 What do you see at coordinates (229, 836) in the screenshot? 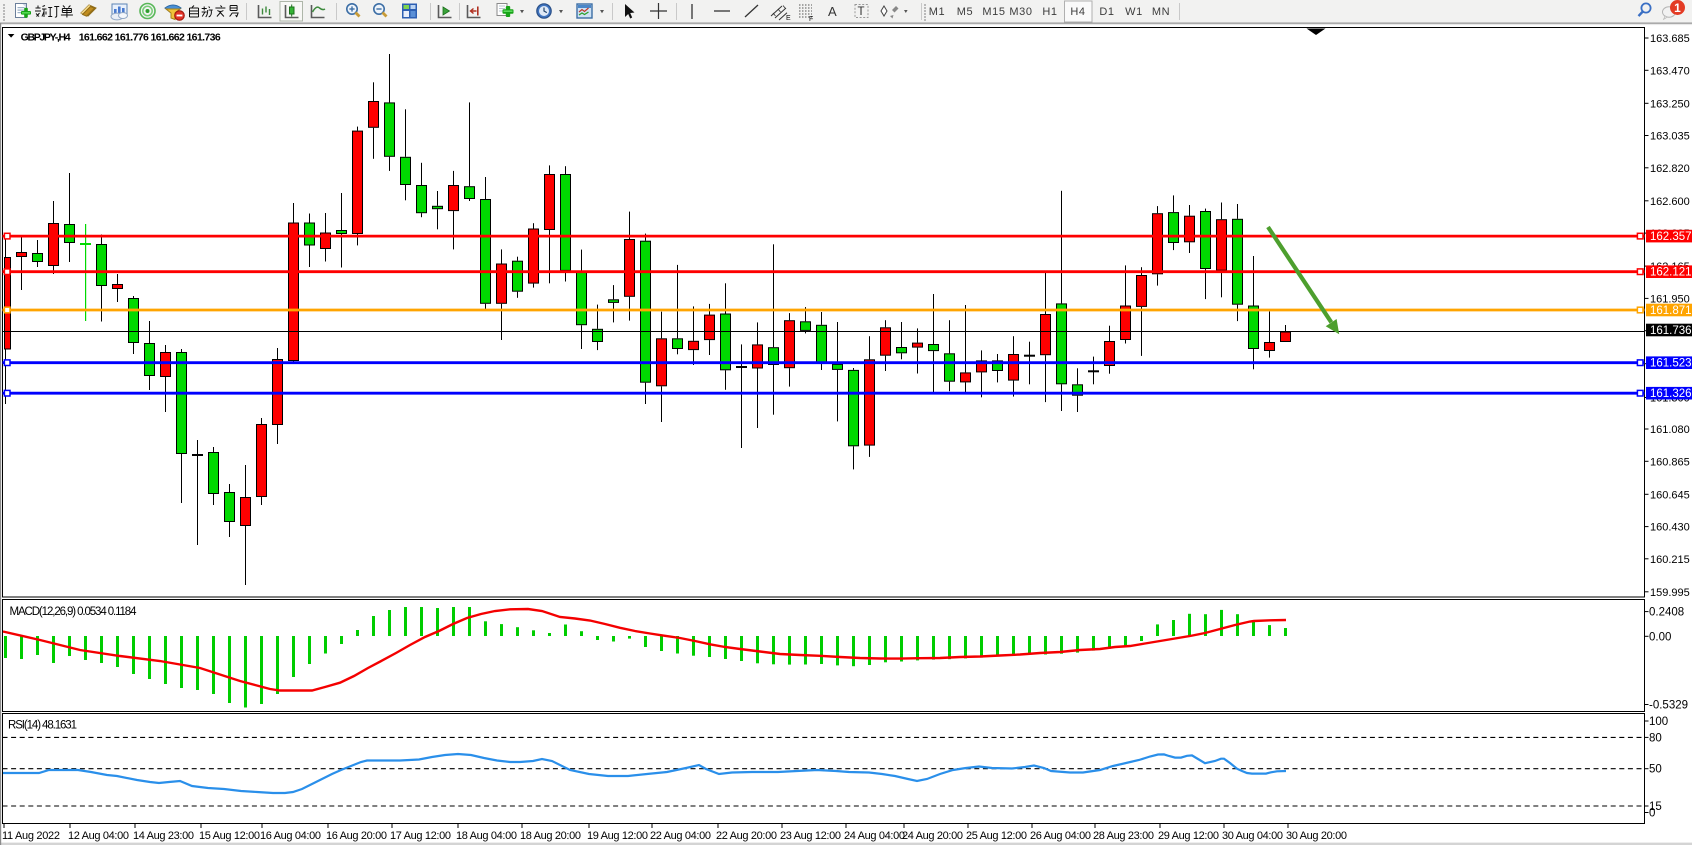
I see `svg-text: 15 Aug 12:00` at bounding box center [229, 836].